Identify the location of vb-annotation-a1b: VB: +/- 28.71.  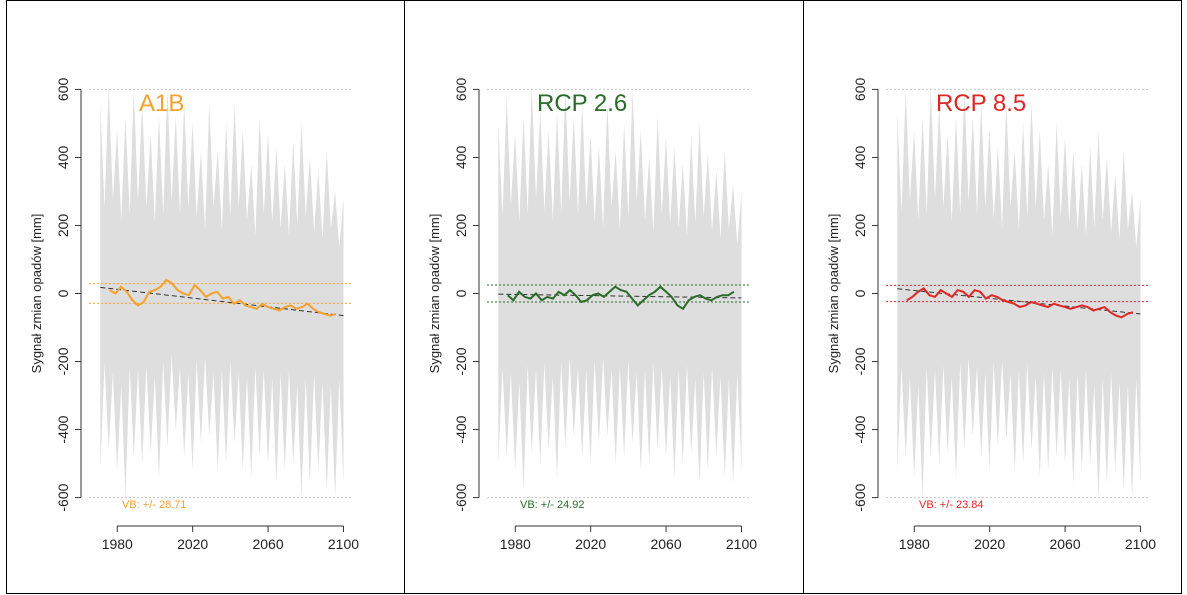
(154, 505).